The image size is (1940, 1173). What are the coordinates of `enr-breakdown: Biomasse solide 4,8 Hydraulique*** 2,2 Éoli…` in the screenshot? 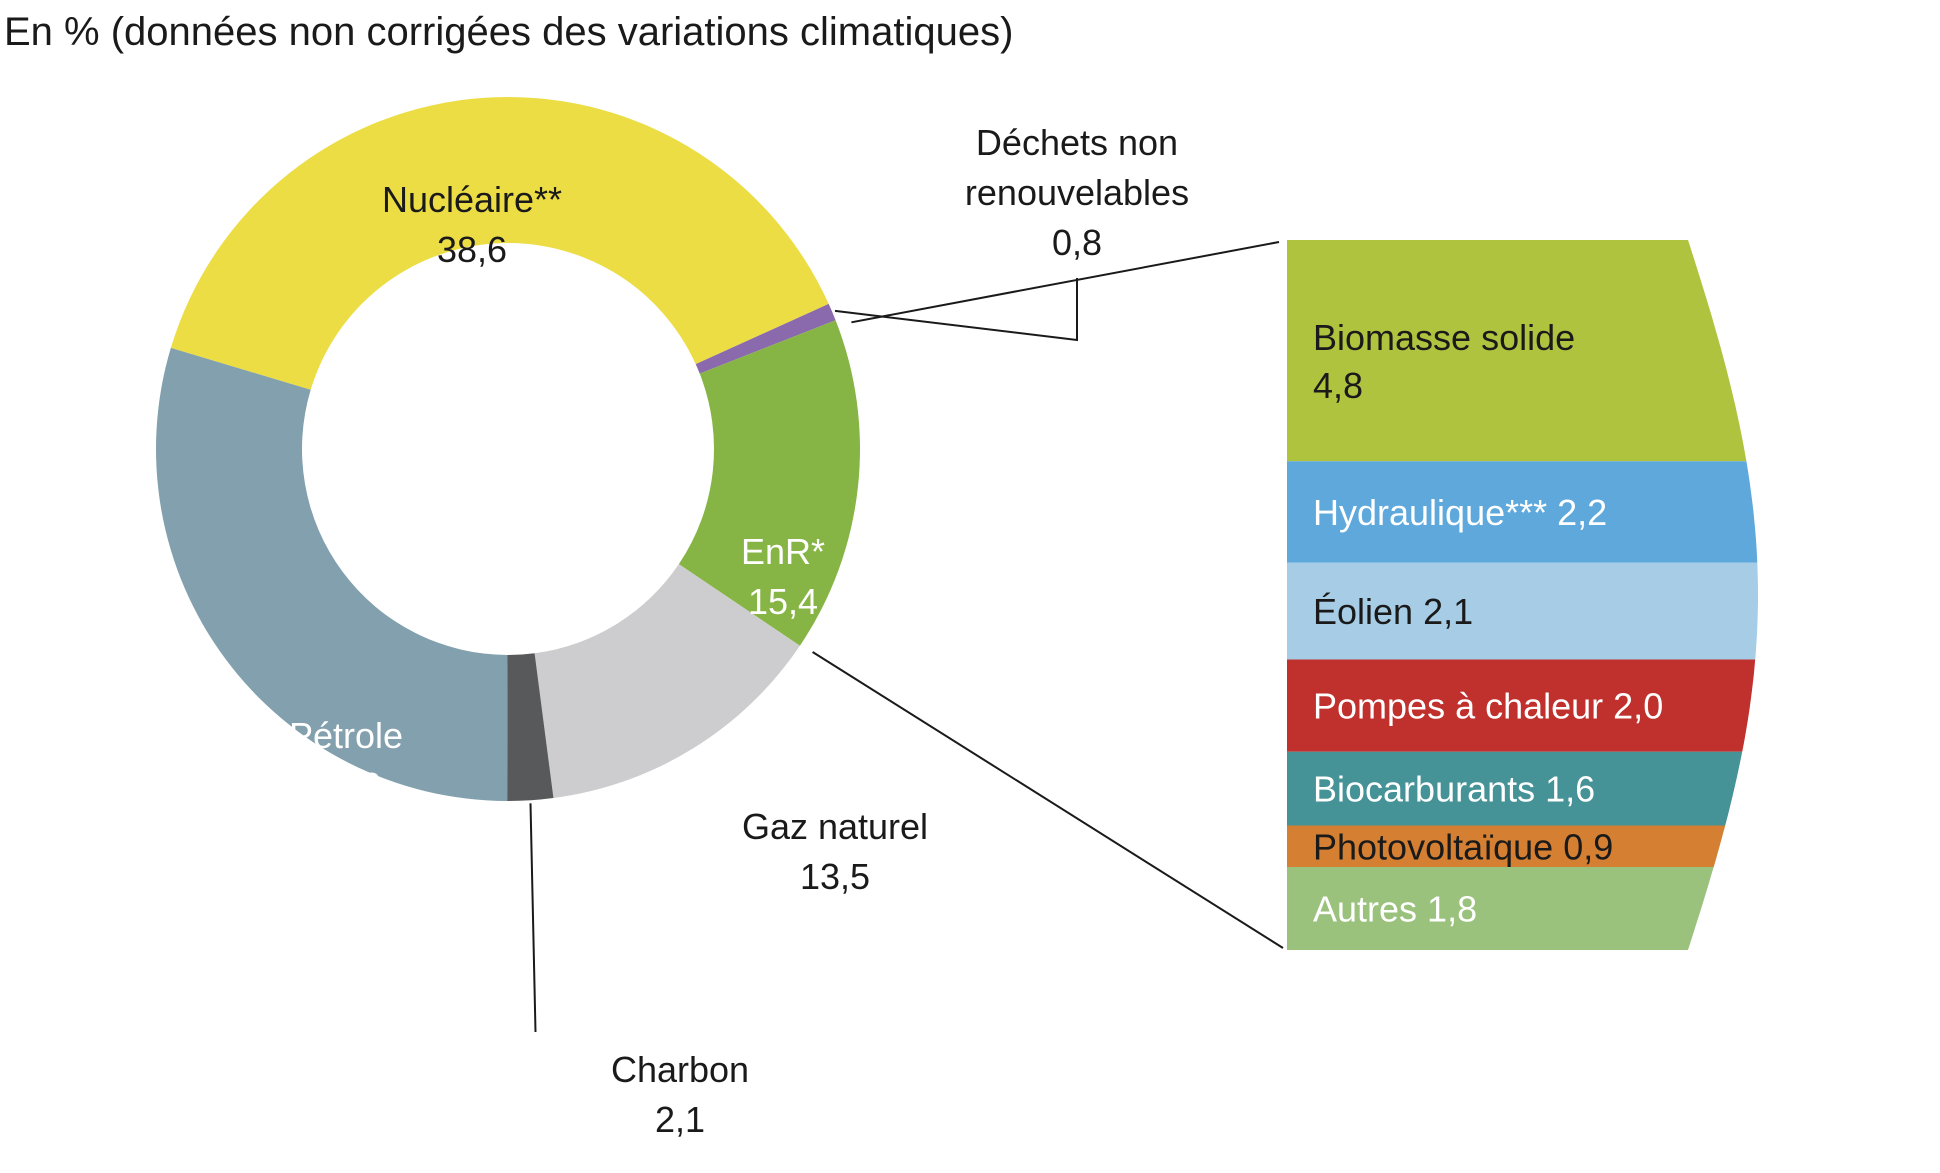 It's located at (1522, 595).